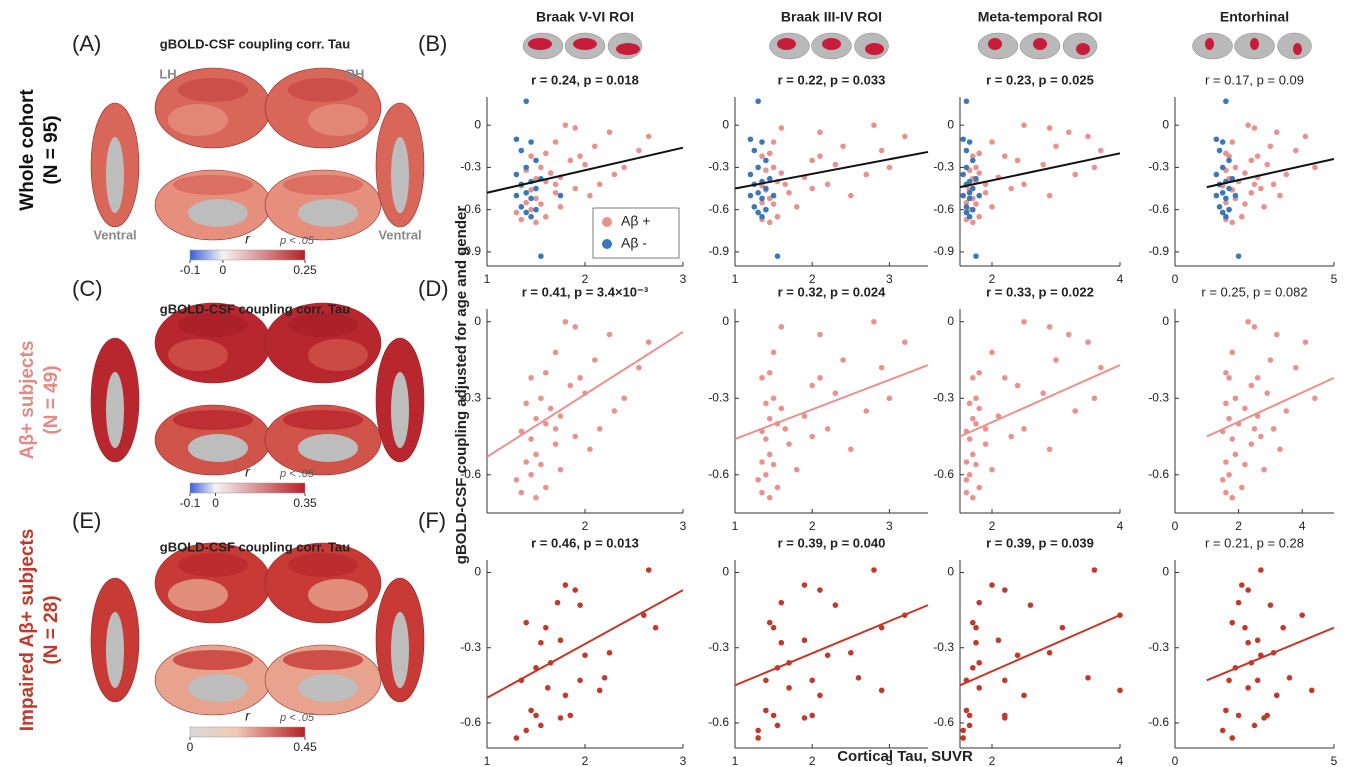 The image size is (1348, 767). What do you see at coordinates (297, 474) in the screenshot?
I see `colorbar-note: p < .05` at bounding box center [297, 474].